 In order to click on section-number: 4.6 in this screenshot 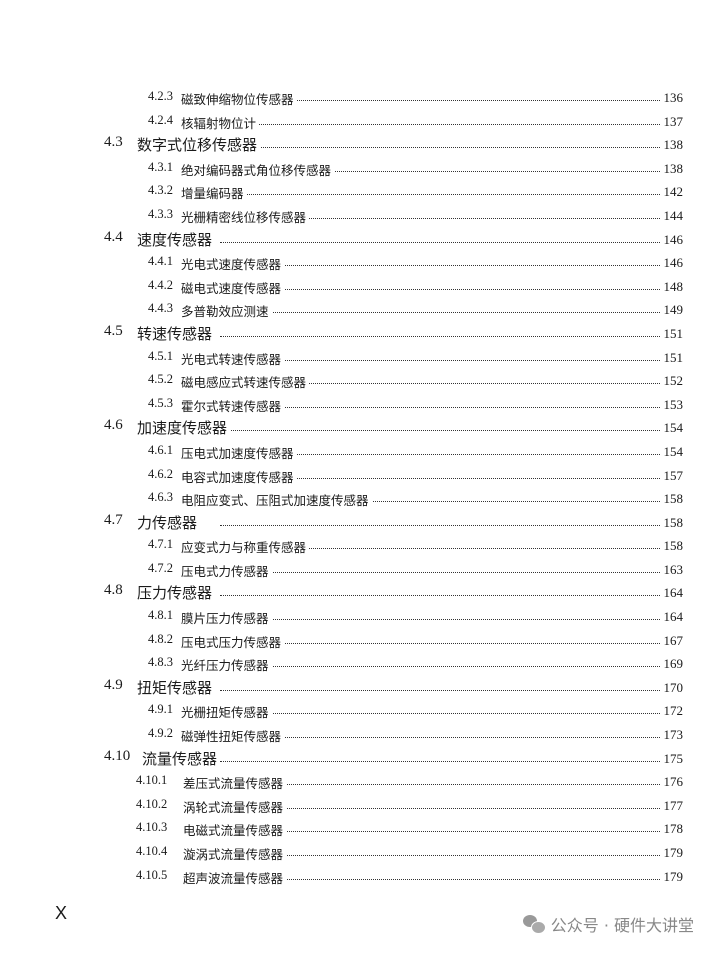, I will do `click(113, 425)`.